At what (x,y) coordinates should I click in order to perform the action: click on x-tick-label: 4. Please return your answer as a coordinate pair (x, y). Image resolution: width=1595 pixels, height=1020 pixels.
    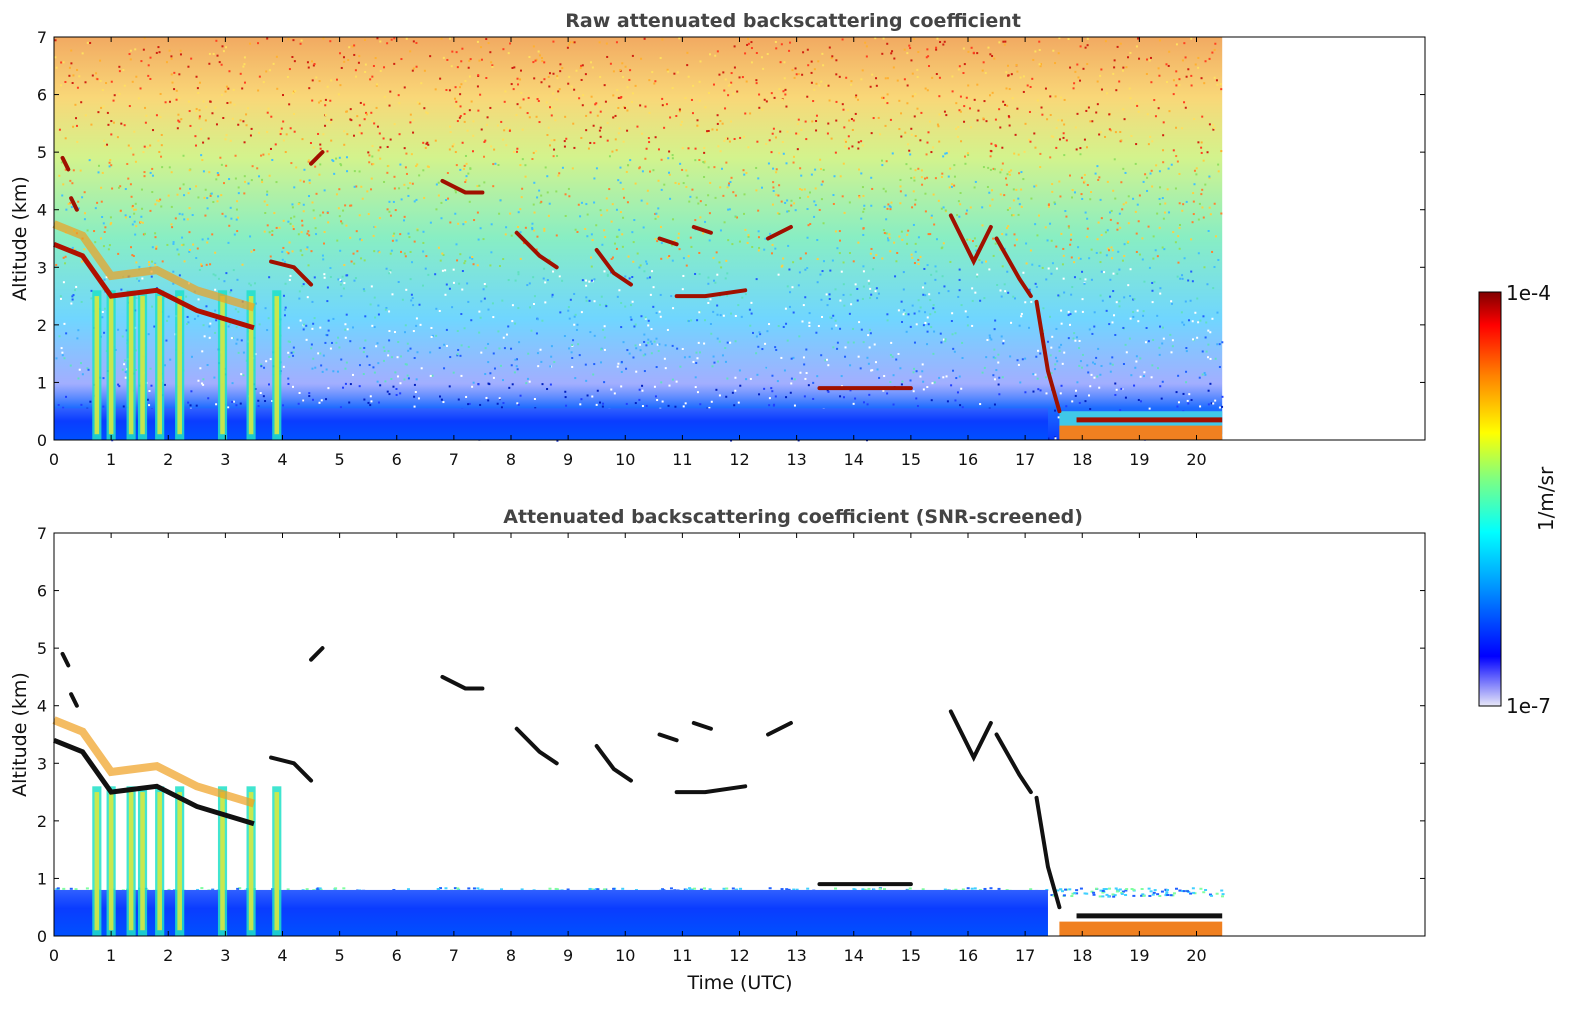
    Looking at the image, I should click on (282, 459).